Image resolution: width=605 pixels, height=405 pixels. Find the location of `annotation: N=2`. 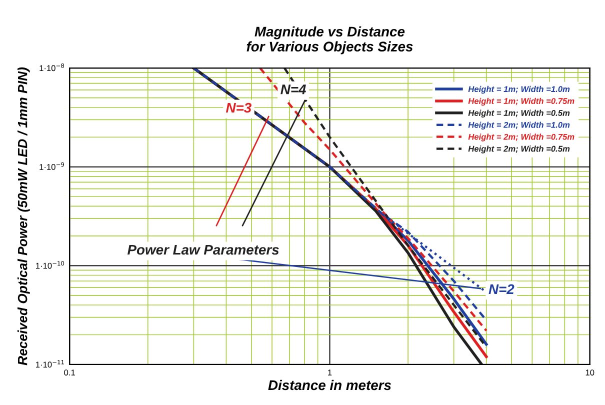

annotation: N=2 is located at coordinates (501, 289).